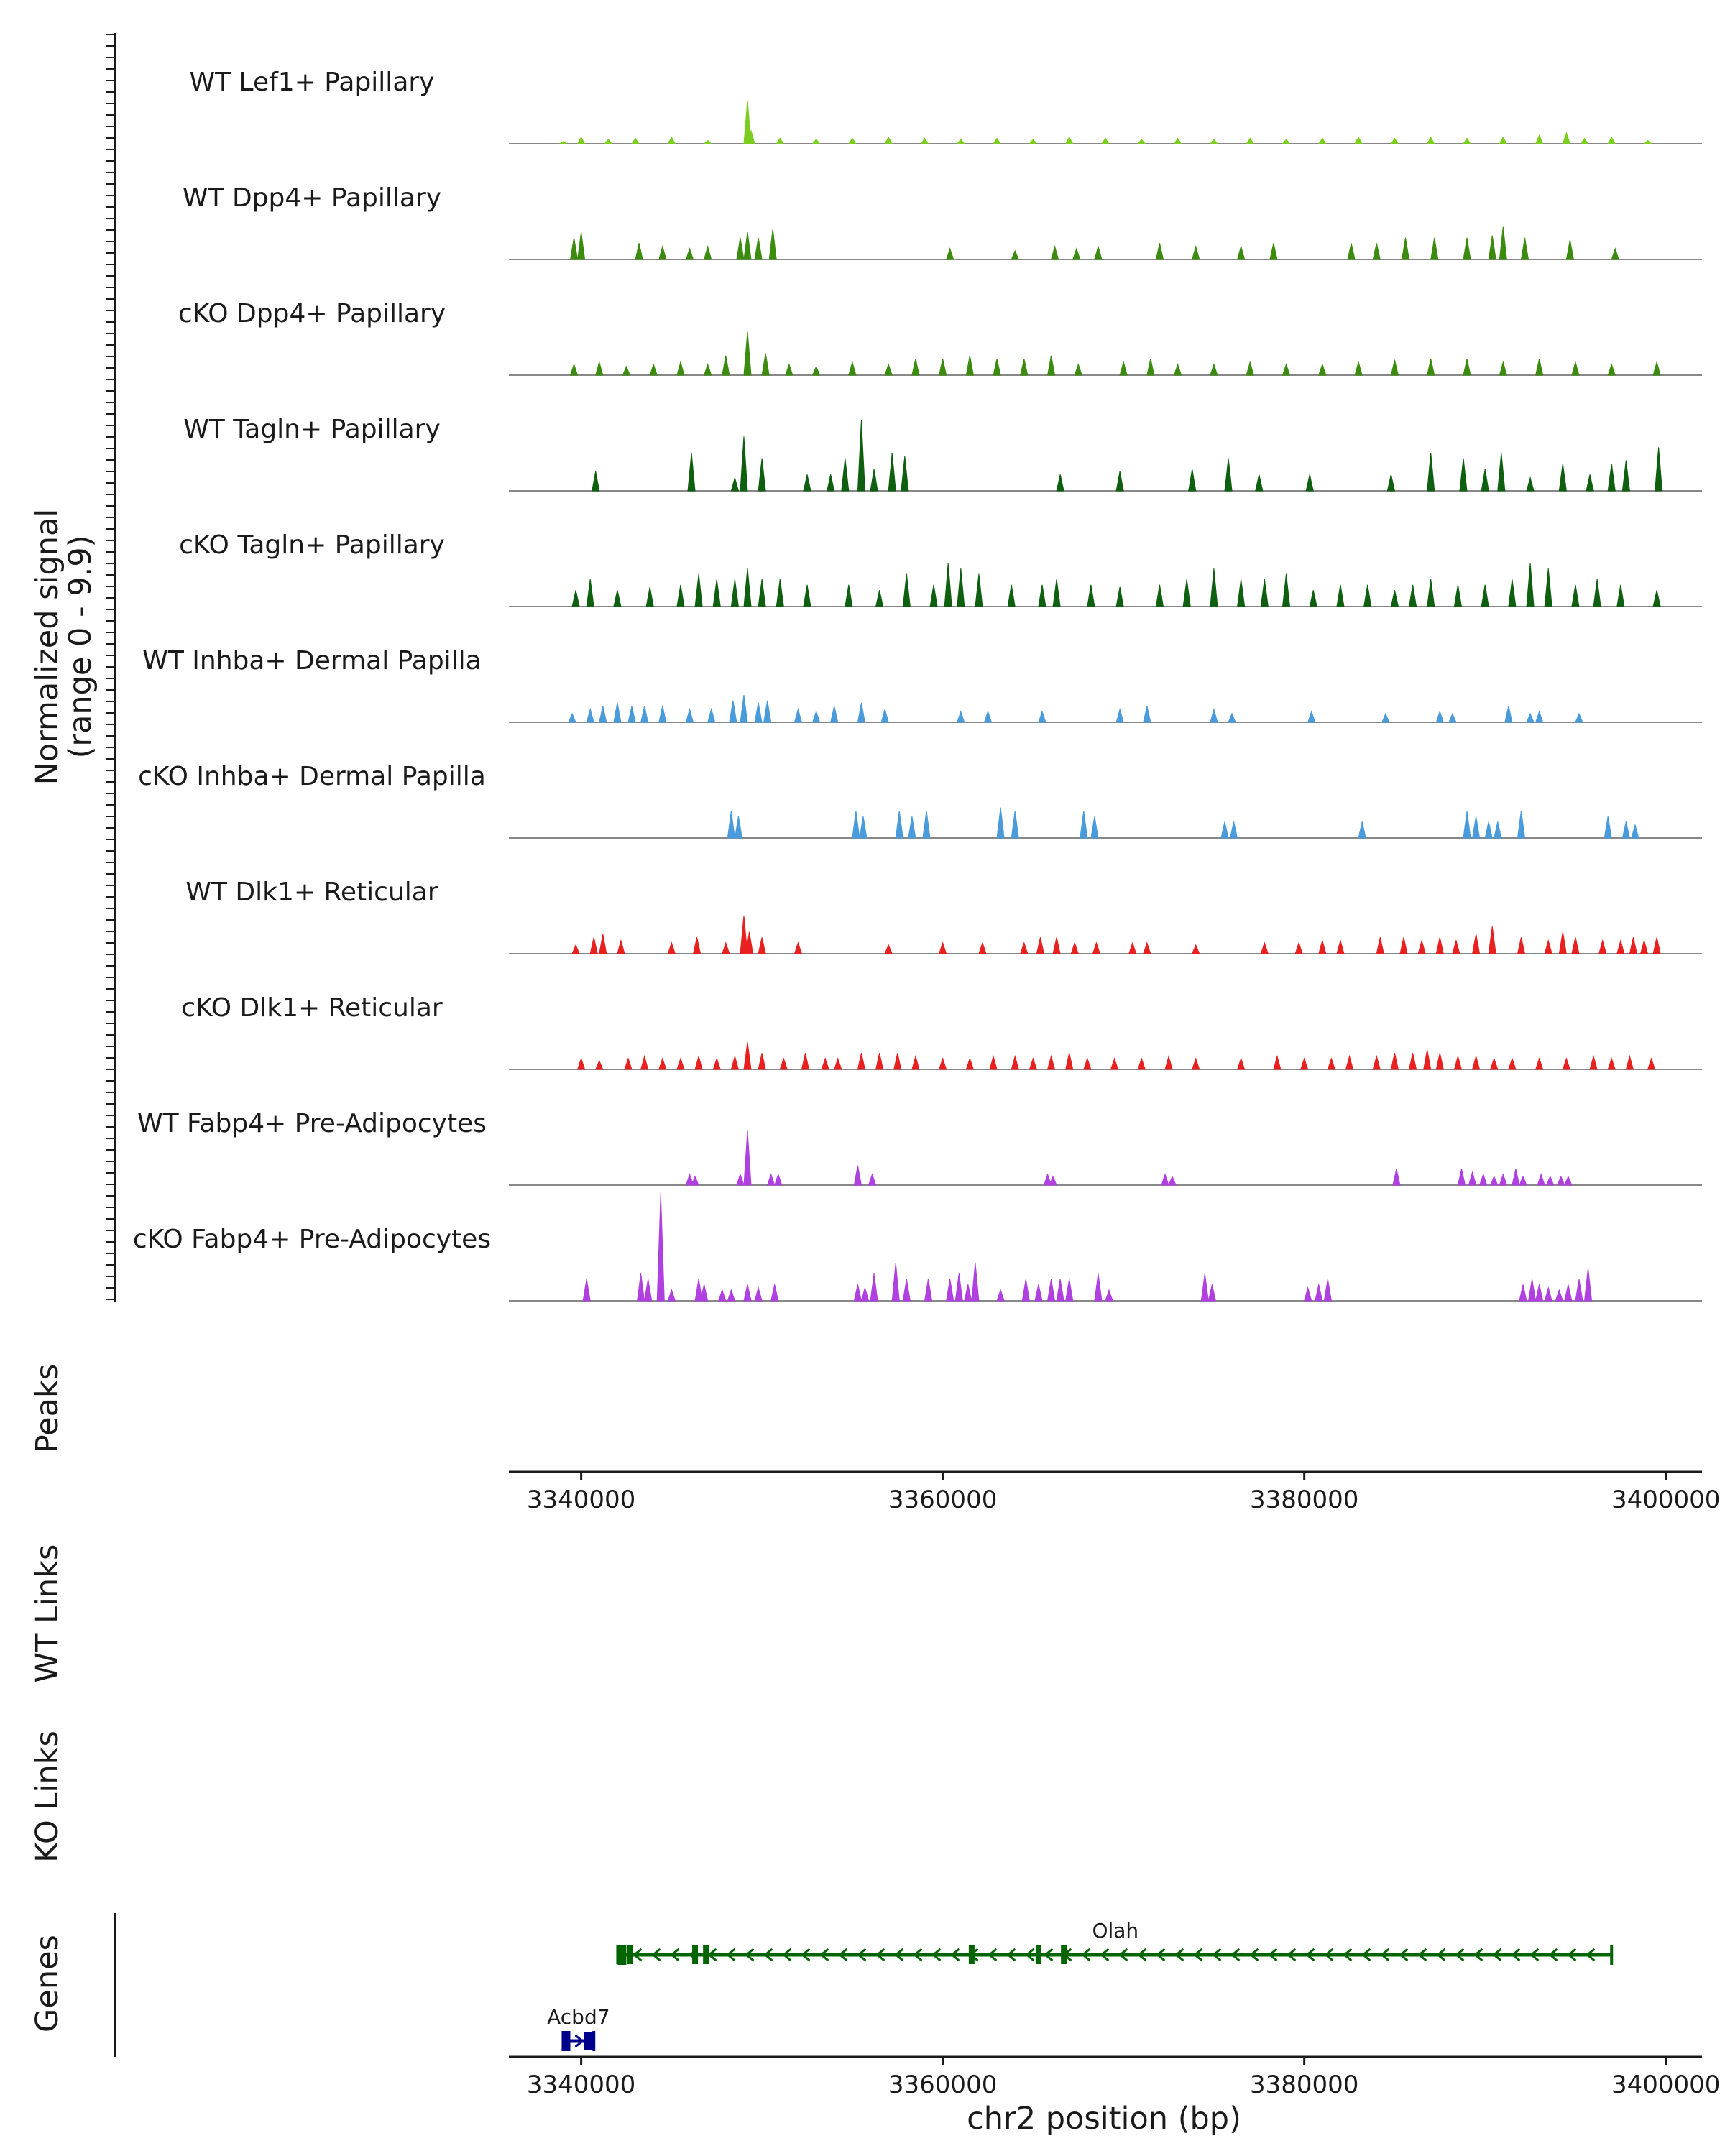 This screenshot has height=2156, width=1725. I want to click on gene-label: Acbd7, so click(578, 2017).